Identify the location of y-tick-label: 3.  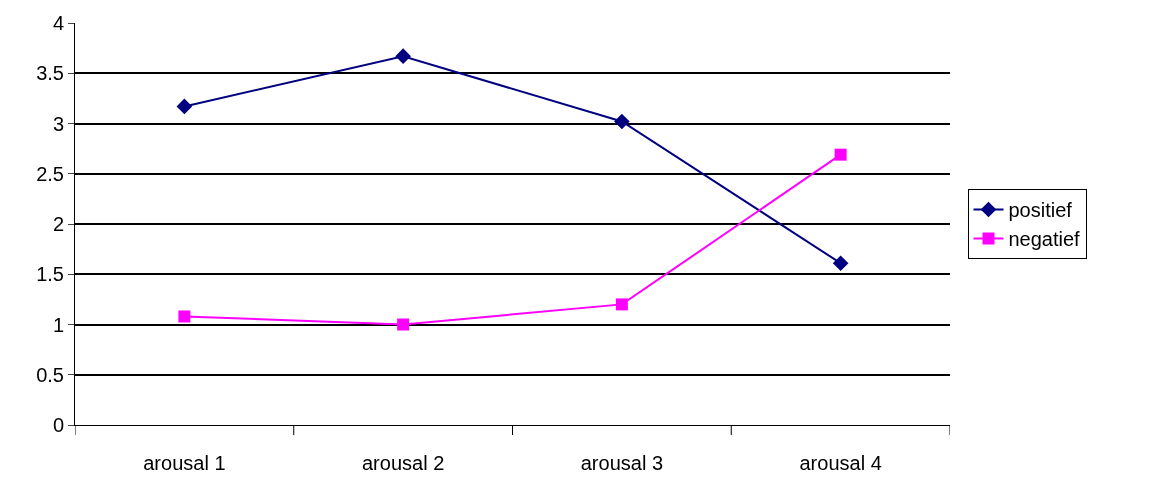
(58, 123).